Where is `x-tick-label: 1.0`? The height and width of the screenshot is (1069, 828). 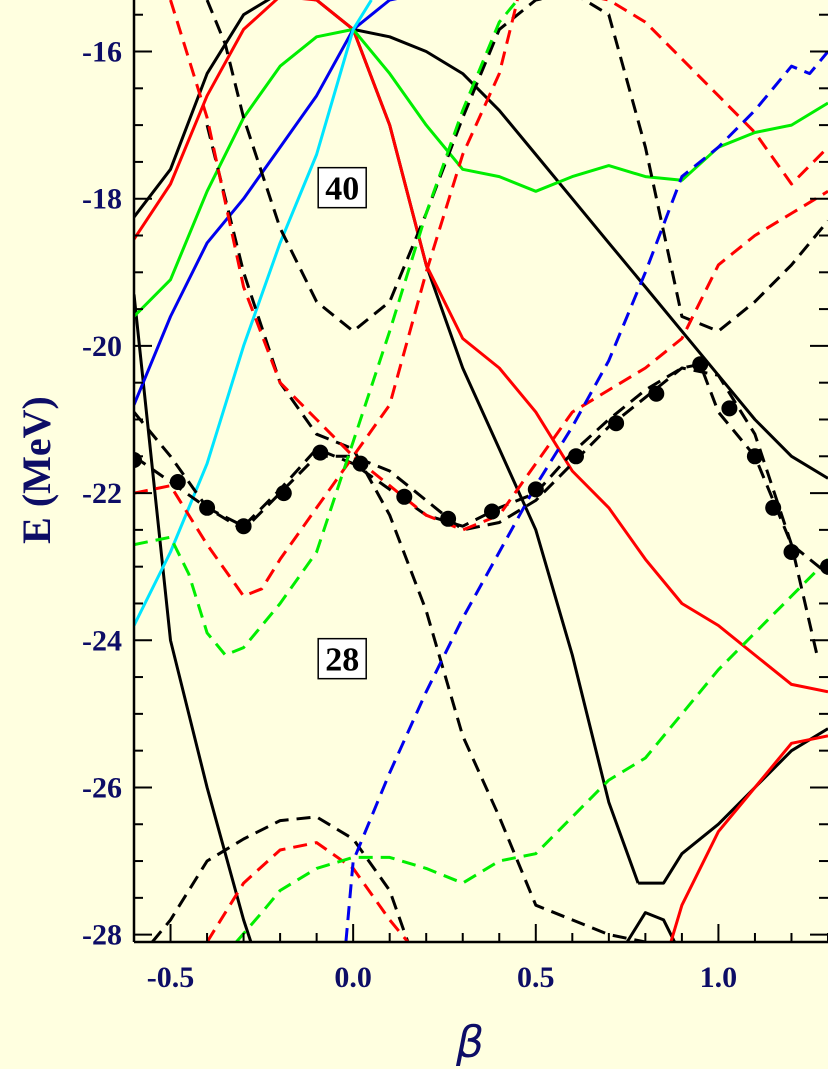 x-tick-label: 1.0 is located at coordinates (719, 977).